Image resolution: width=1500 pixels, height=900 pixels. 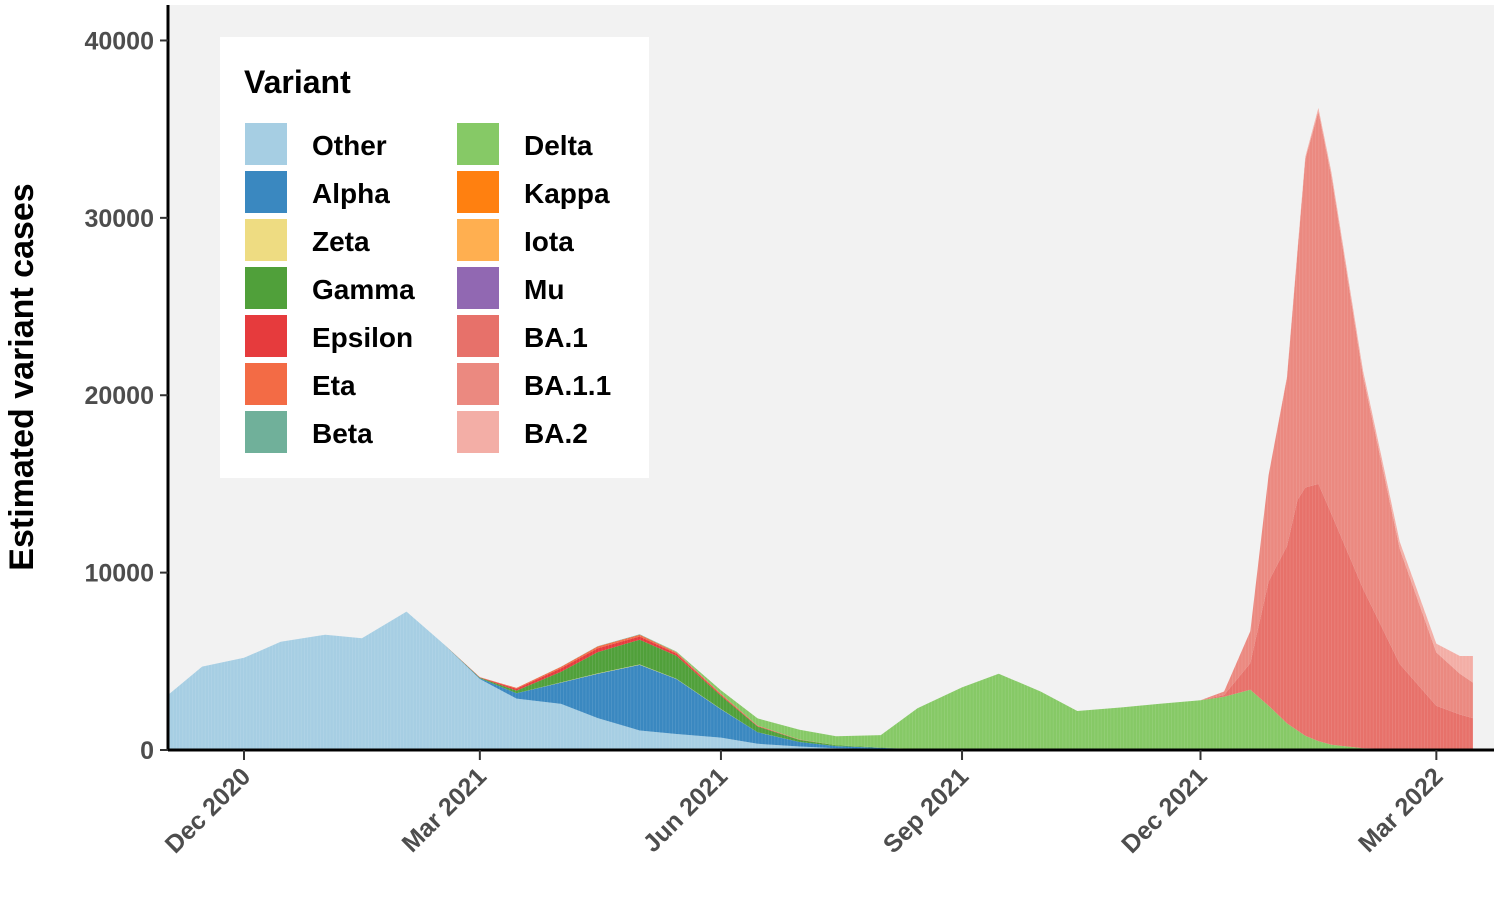 I want to click on legend-label: BA.1.1, so click(x=567, y=385).